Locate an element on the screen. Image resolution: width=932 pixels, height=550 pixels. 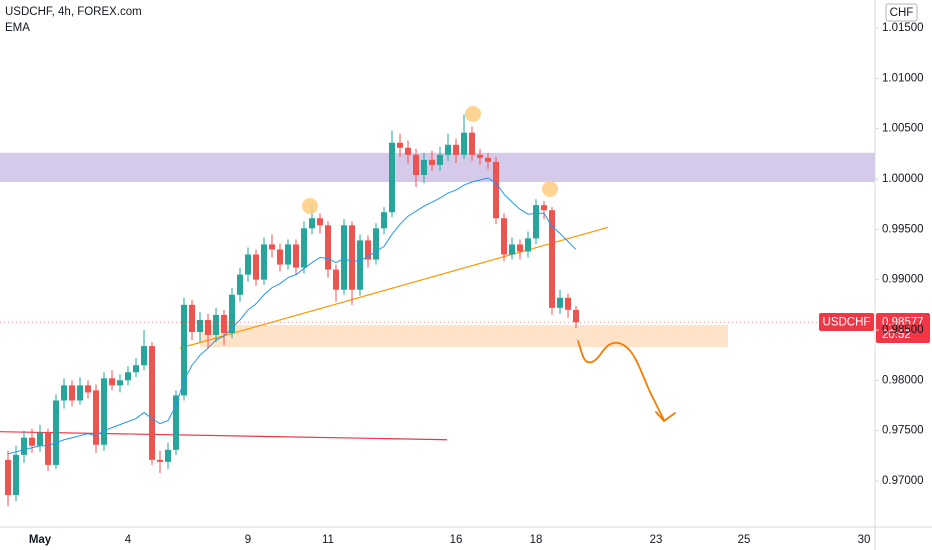
price-tag-value: 0.98577 is located at coordinates (903, 323).